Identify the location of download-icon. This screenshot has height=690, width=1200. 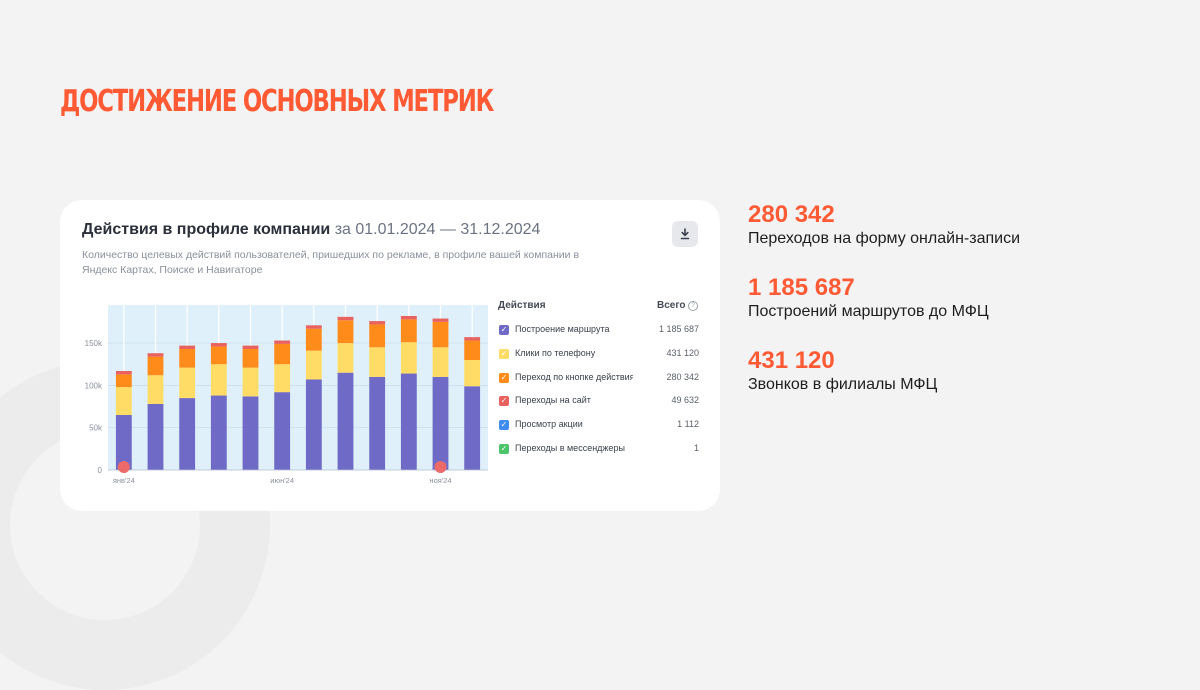
(685, 234).